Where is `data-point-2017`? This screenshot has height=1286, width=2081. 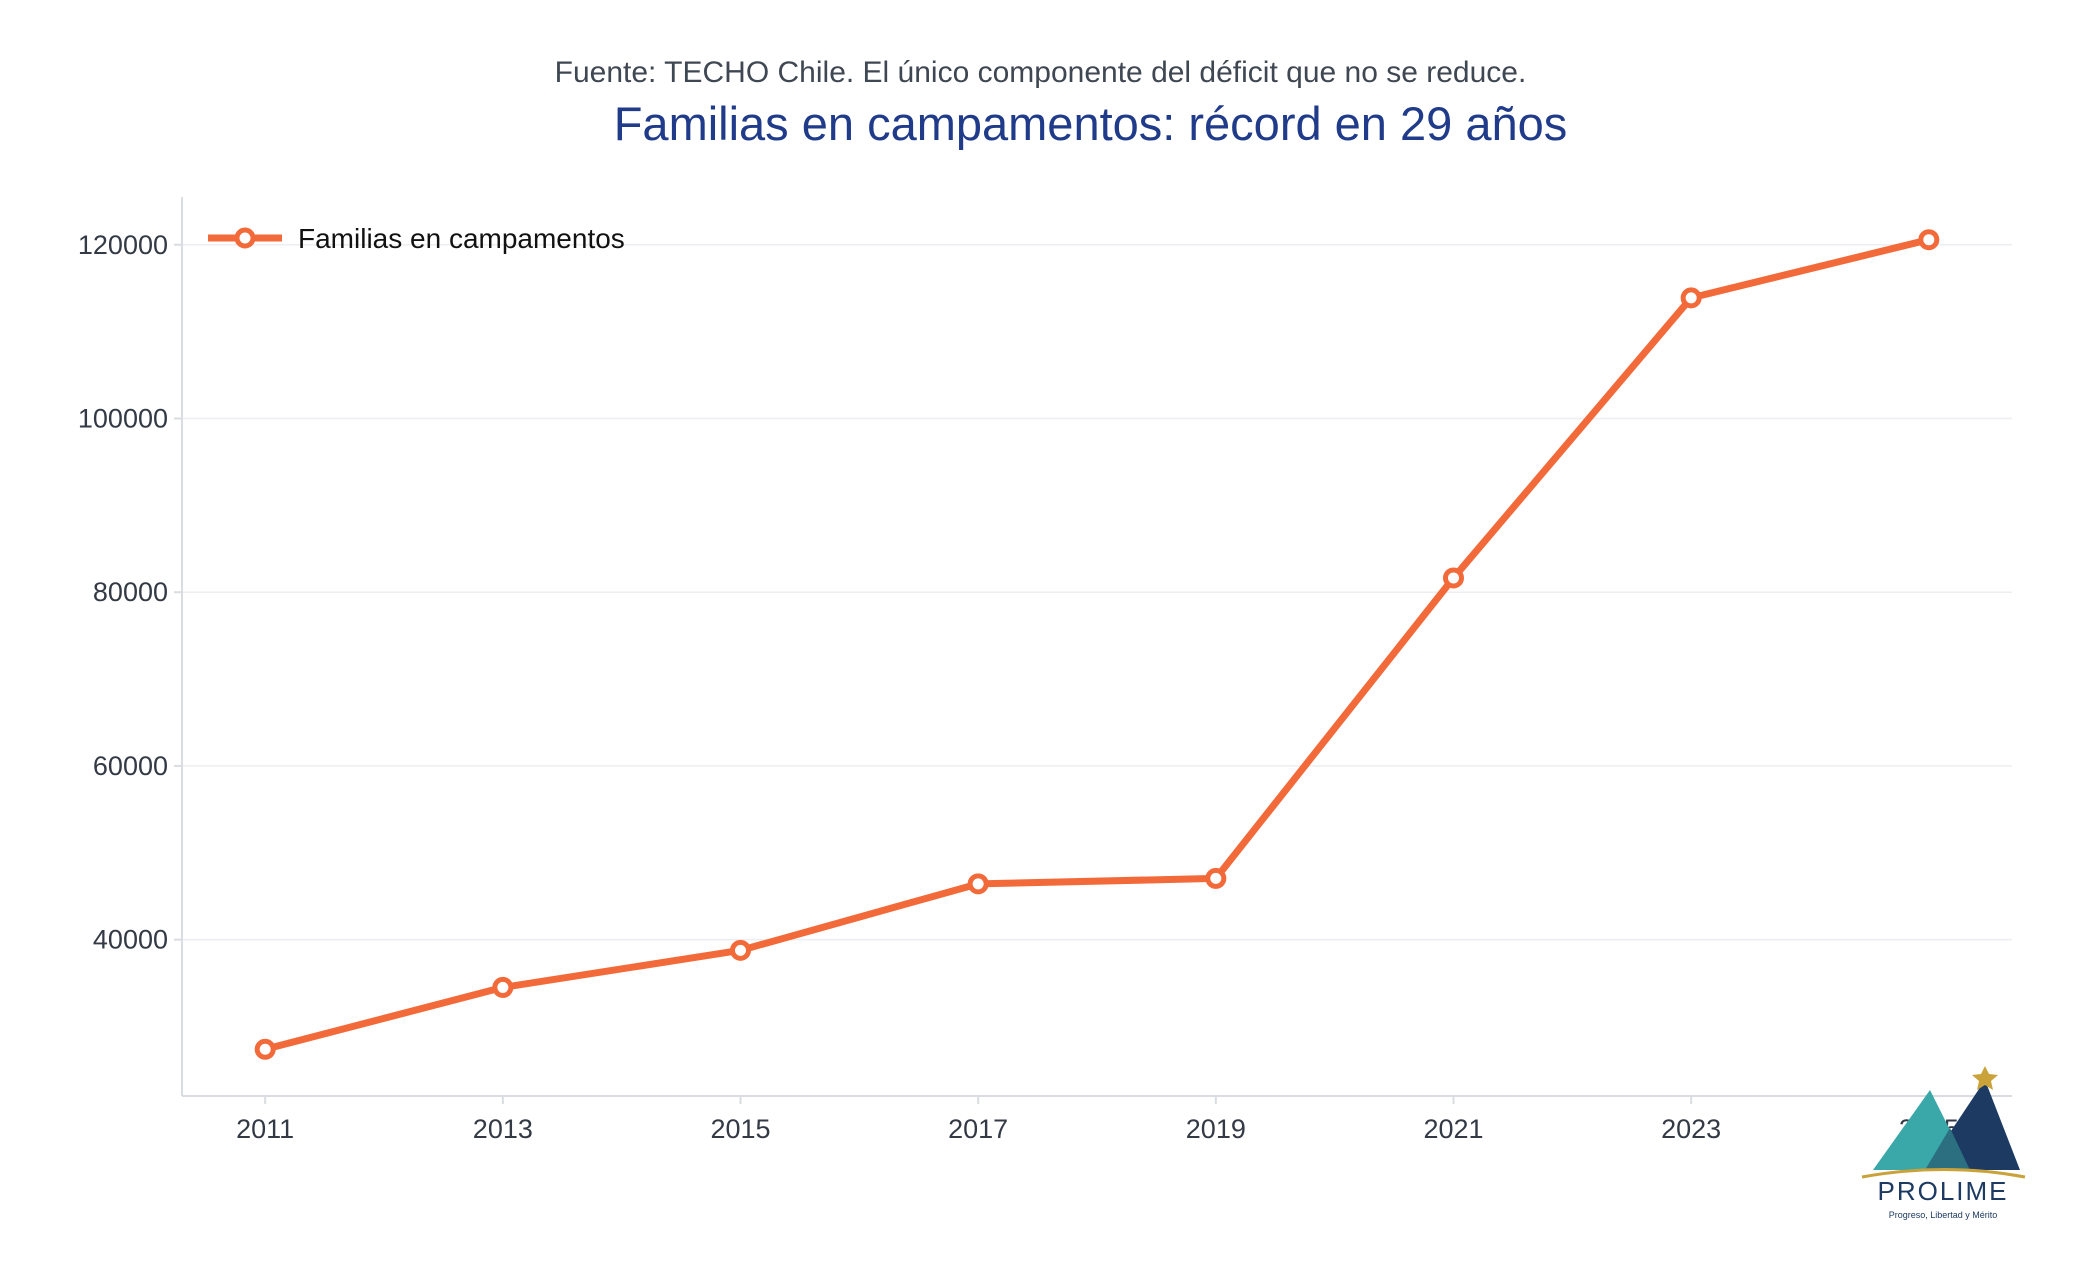
data-point-2017 is located at coordinates (978, 884).